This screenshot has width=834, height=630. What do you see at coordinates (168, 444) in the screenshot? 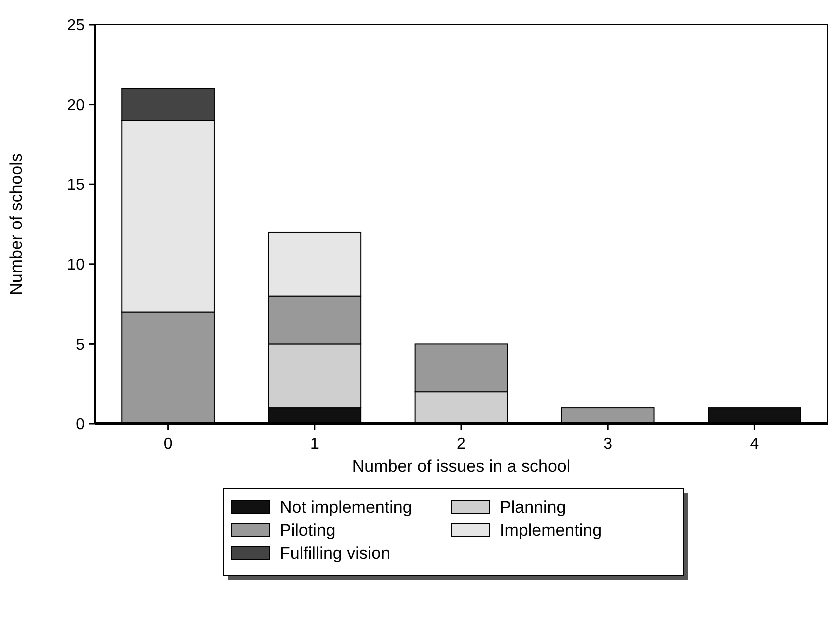
I see `x-tick-label: 0` at bounding box center [168, 444].